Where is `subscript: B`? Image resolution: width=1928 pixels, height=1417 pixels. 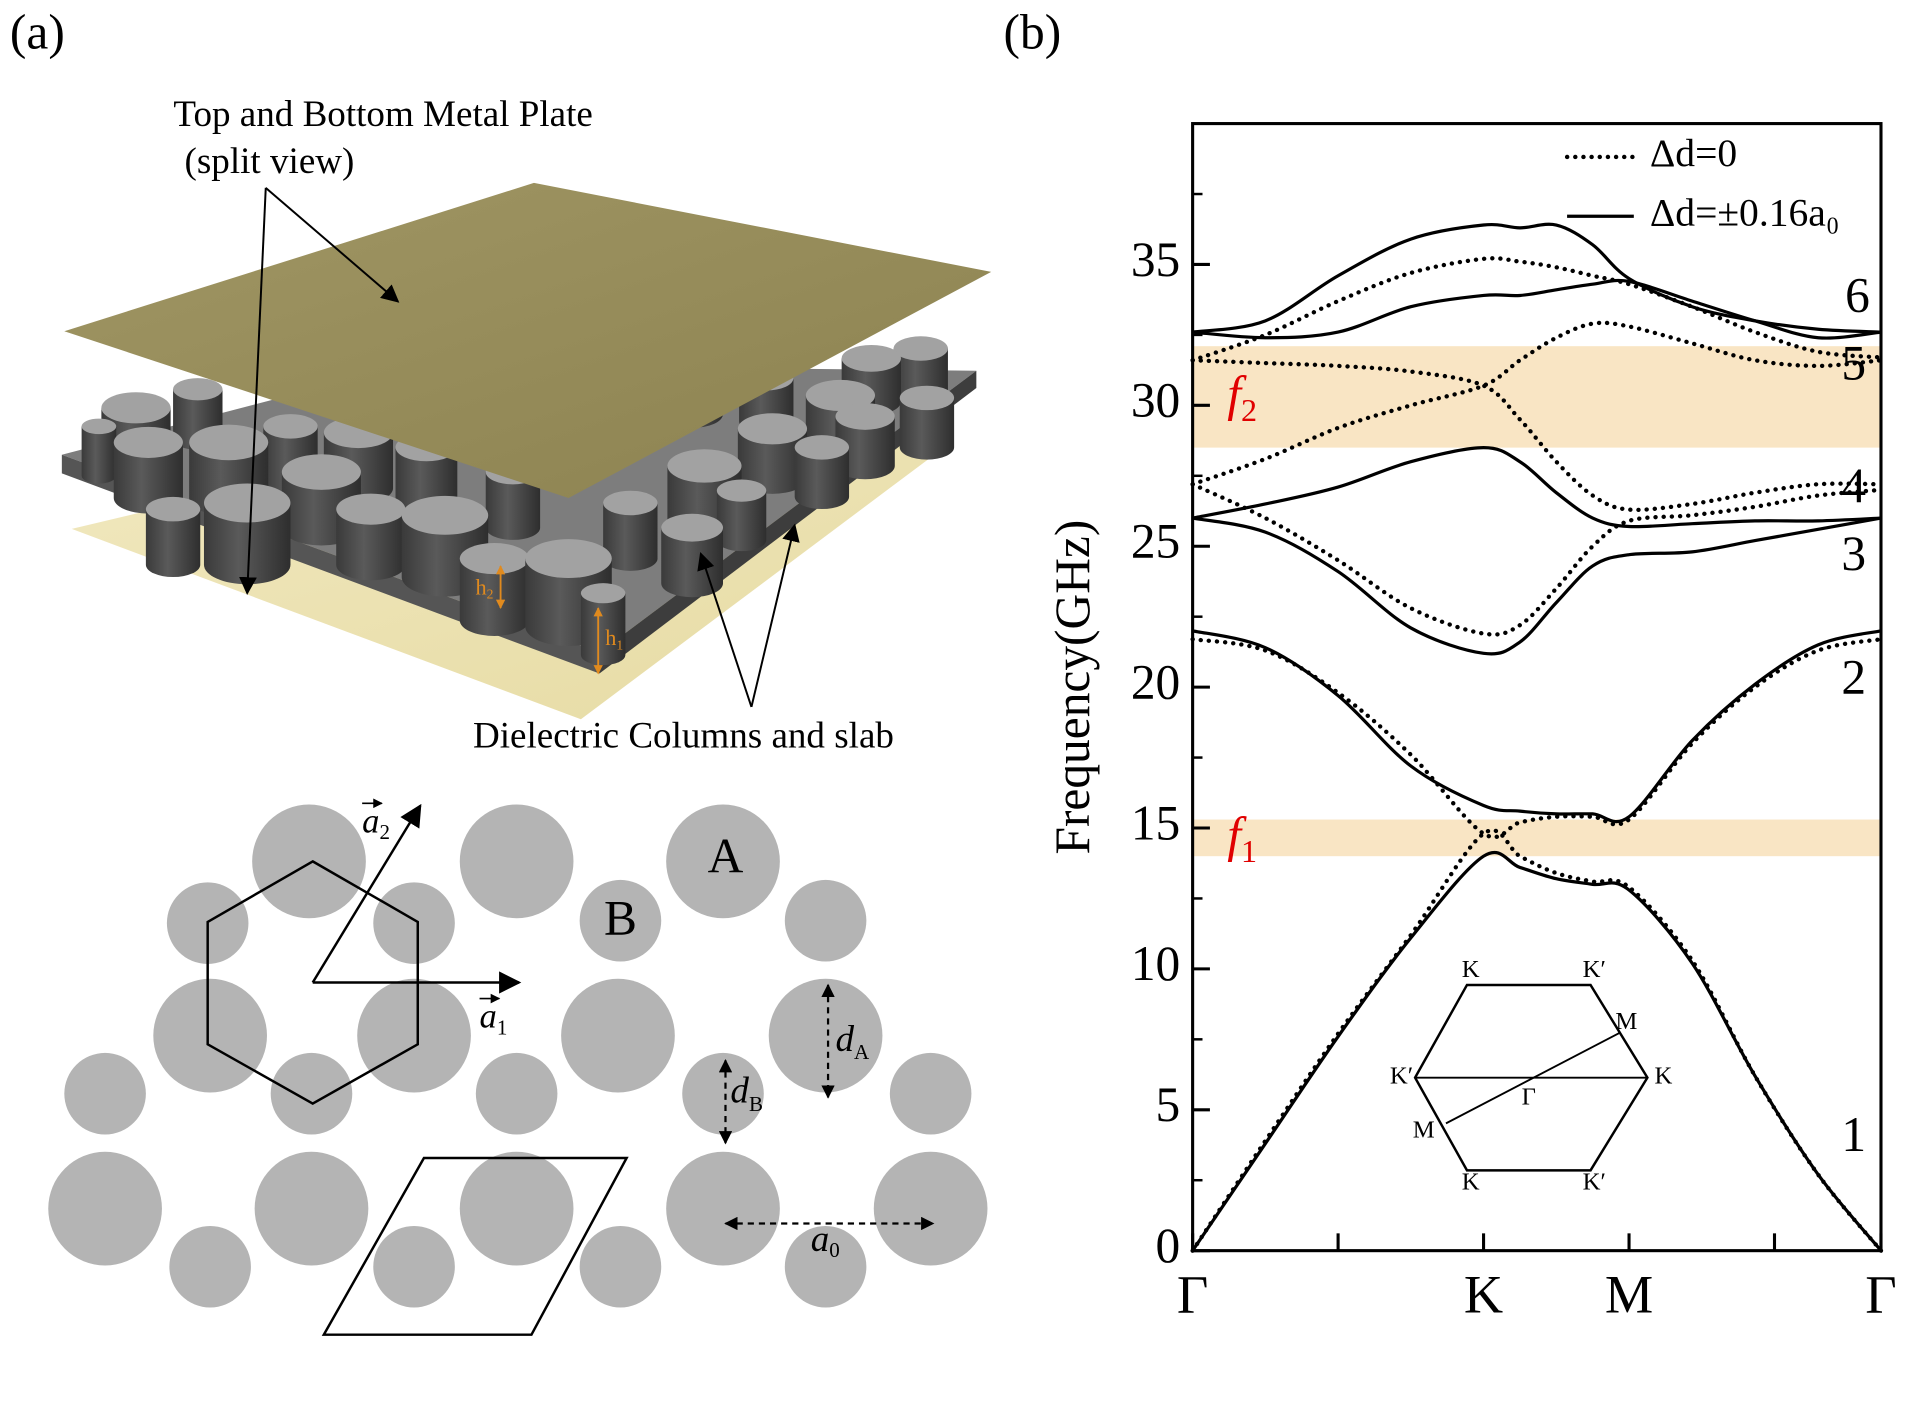 subscript: B is located at coordinates (756, 1104).